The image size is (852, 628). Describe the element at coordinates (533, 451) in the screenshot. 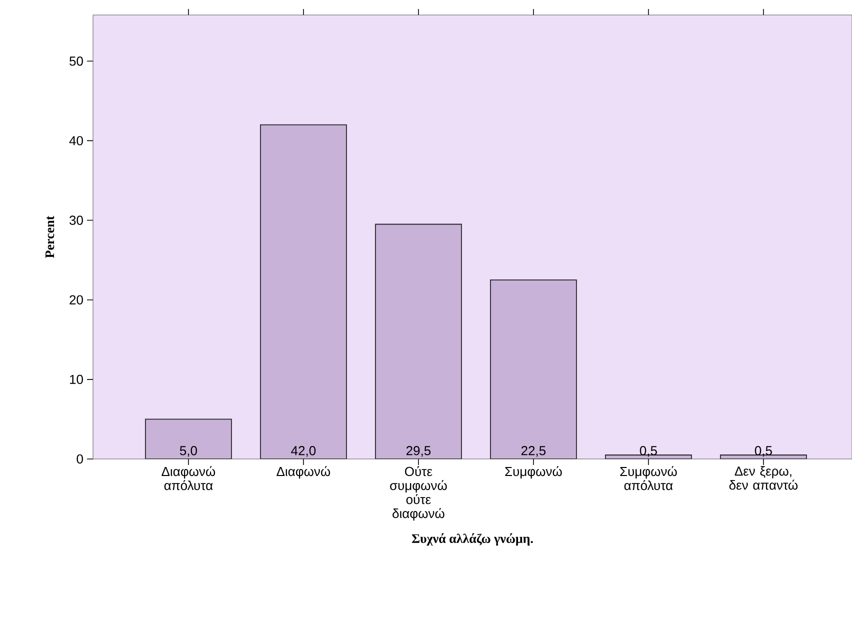

I see `data-label: 22,5` at that location.